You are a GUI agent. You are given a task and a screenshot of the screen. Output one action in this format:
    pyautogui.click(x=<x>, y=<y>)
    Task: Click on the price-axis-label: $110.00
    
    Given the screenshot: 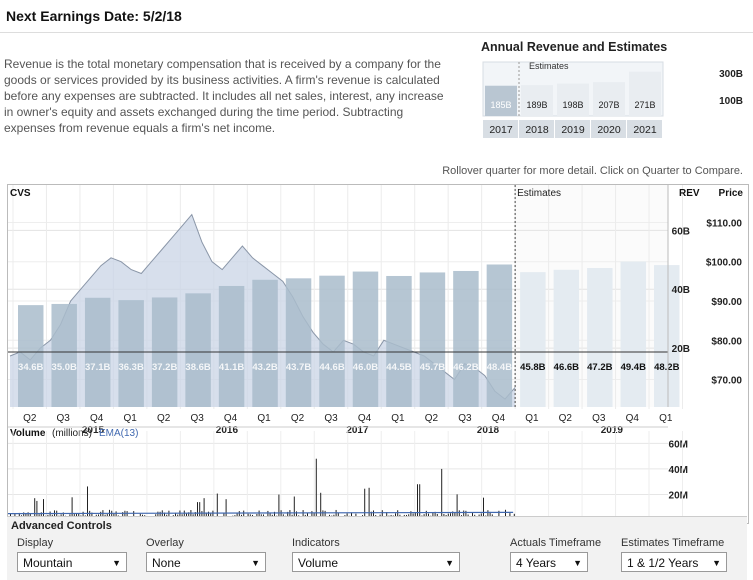 What is the action you would take?
    pyautogui.click(x=724, y=223)
    